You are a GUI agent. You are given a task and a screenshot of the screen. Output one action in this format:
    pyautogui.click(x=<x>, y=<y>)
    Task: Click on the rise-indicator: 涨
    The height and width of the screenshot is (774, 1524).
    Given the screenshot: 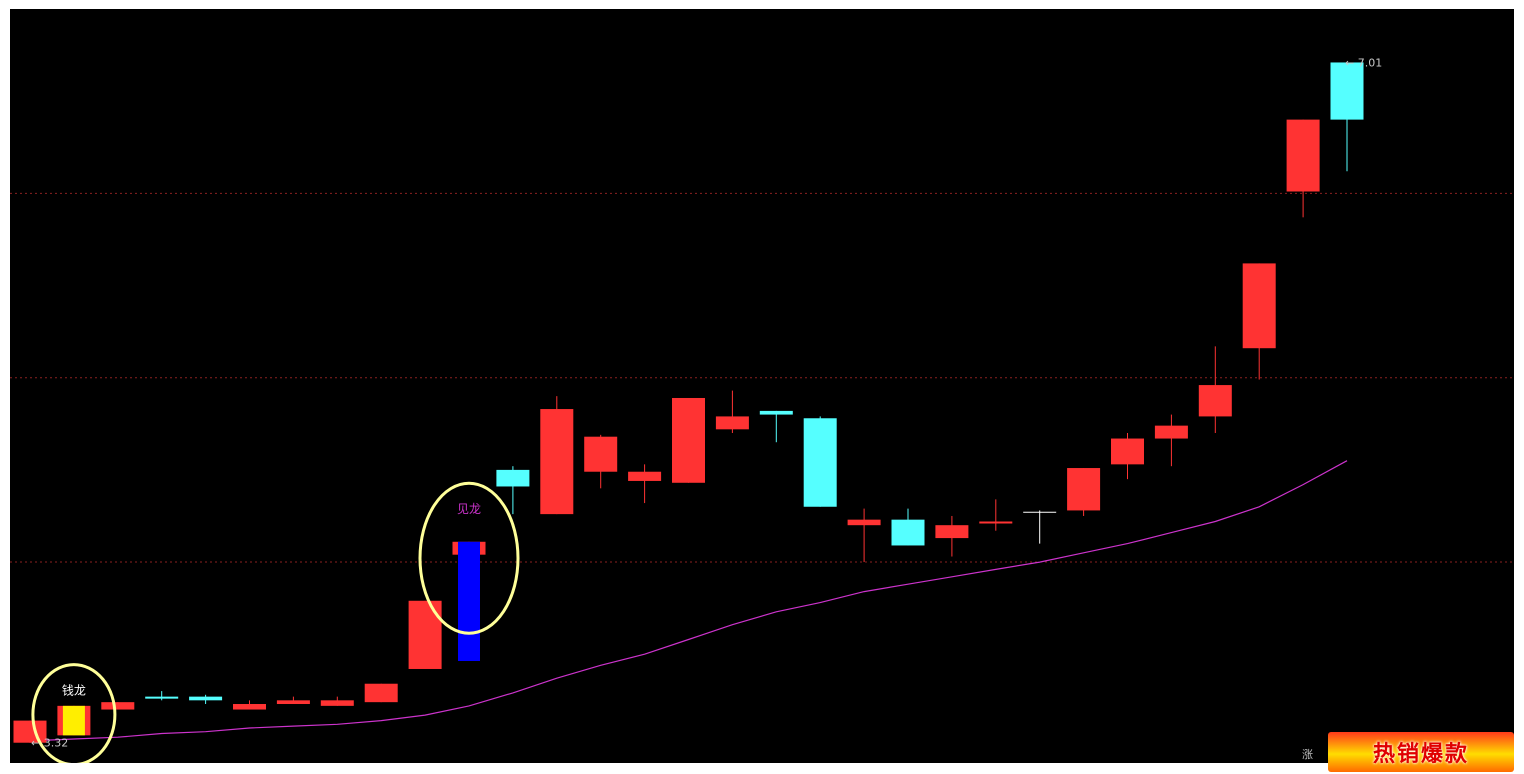 What is the action you would take?
    pyautogui.click(x=1307, y=754)
    